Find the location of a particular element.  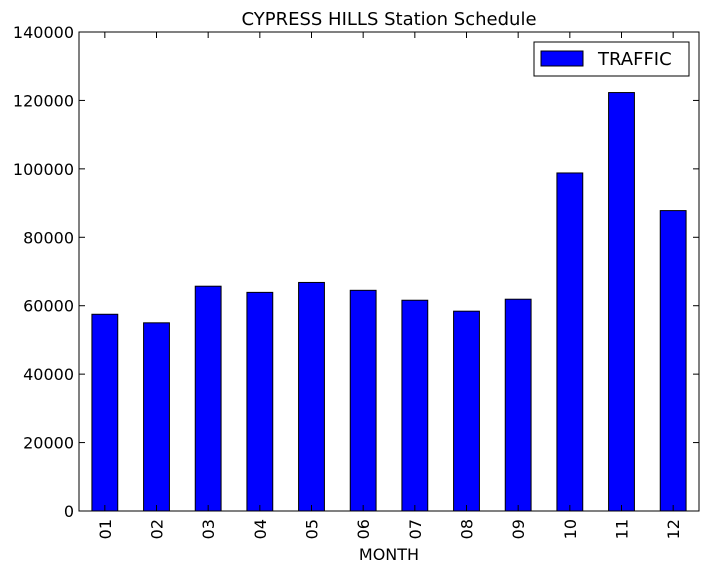

y-tick-label-80000: 80000 is located at coordinates (48, 237).